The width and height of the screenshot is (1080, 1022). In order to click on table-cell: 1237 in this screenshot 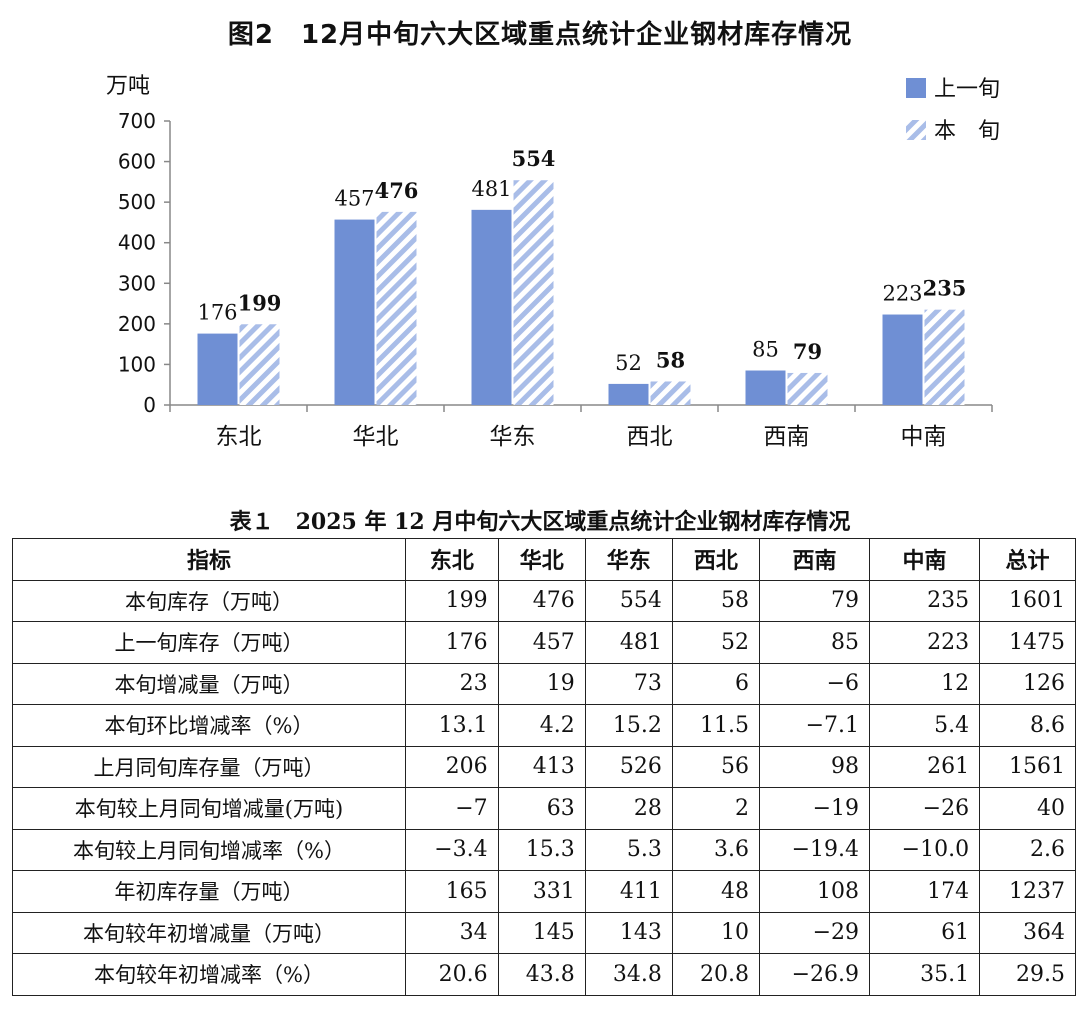, I will do `click(1027, 891)`.